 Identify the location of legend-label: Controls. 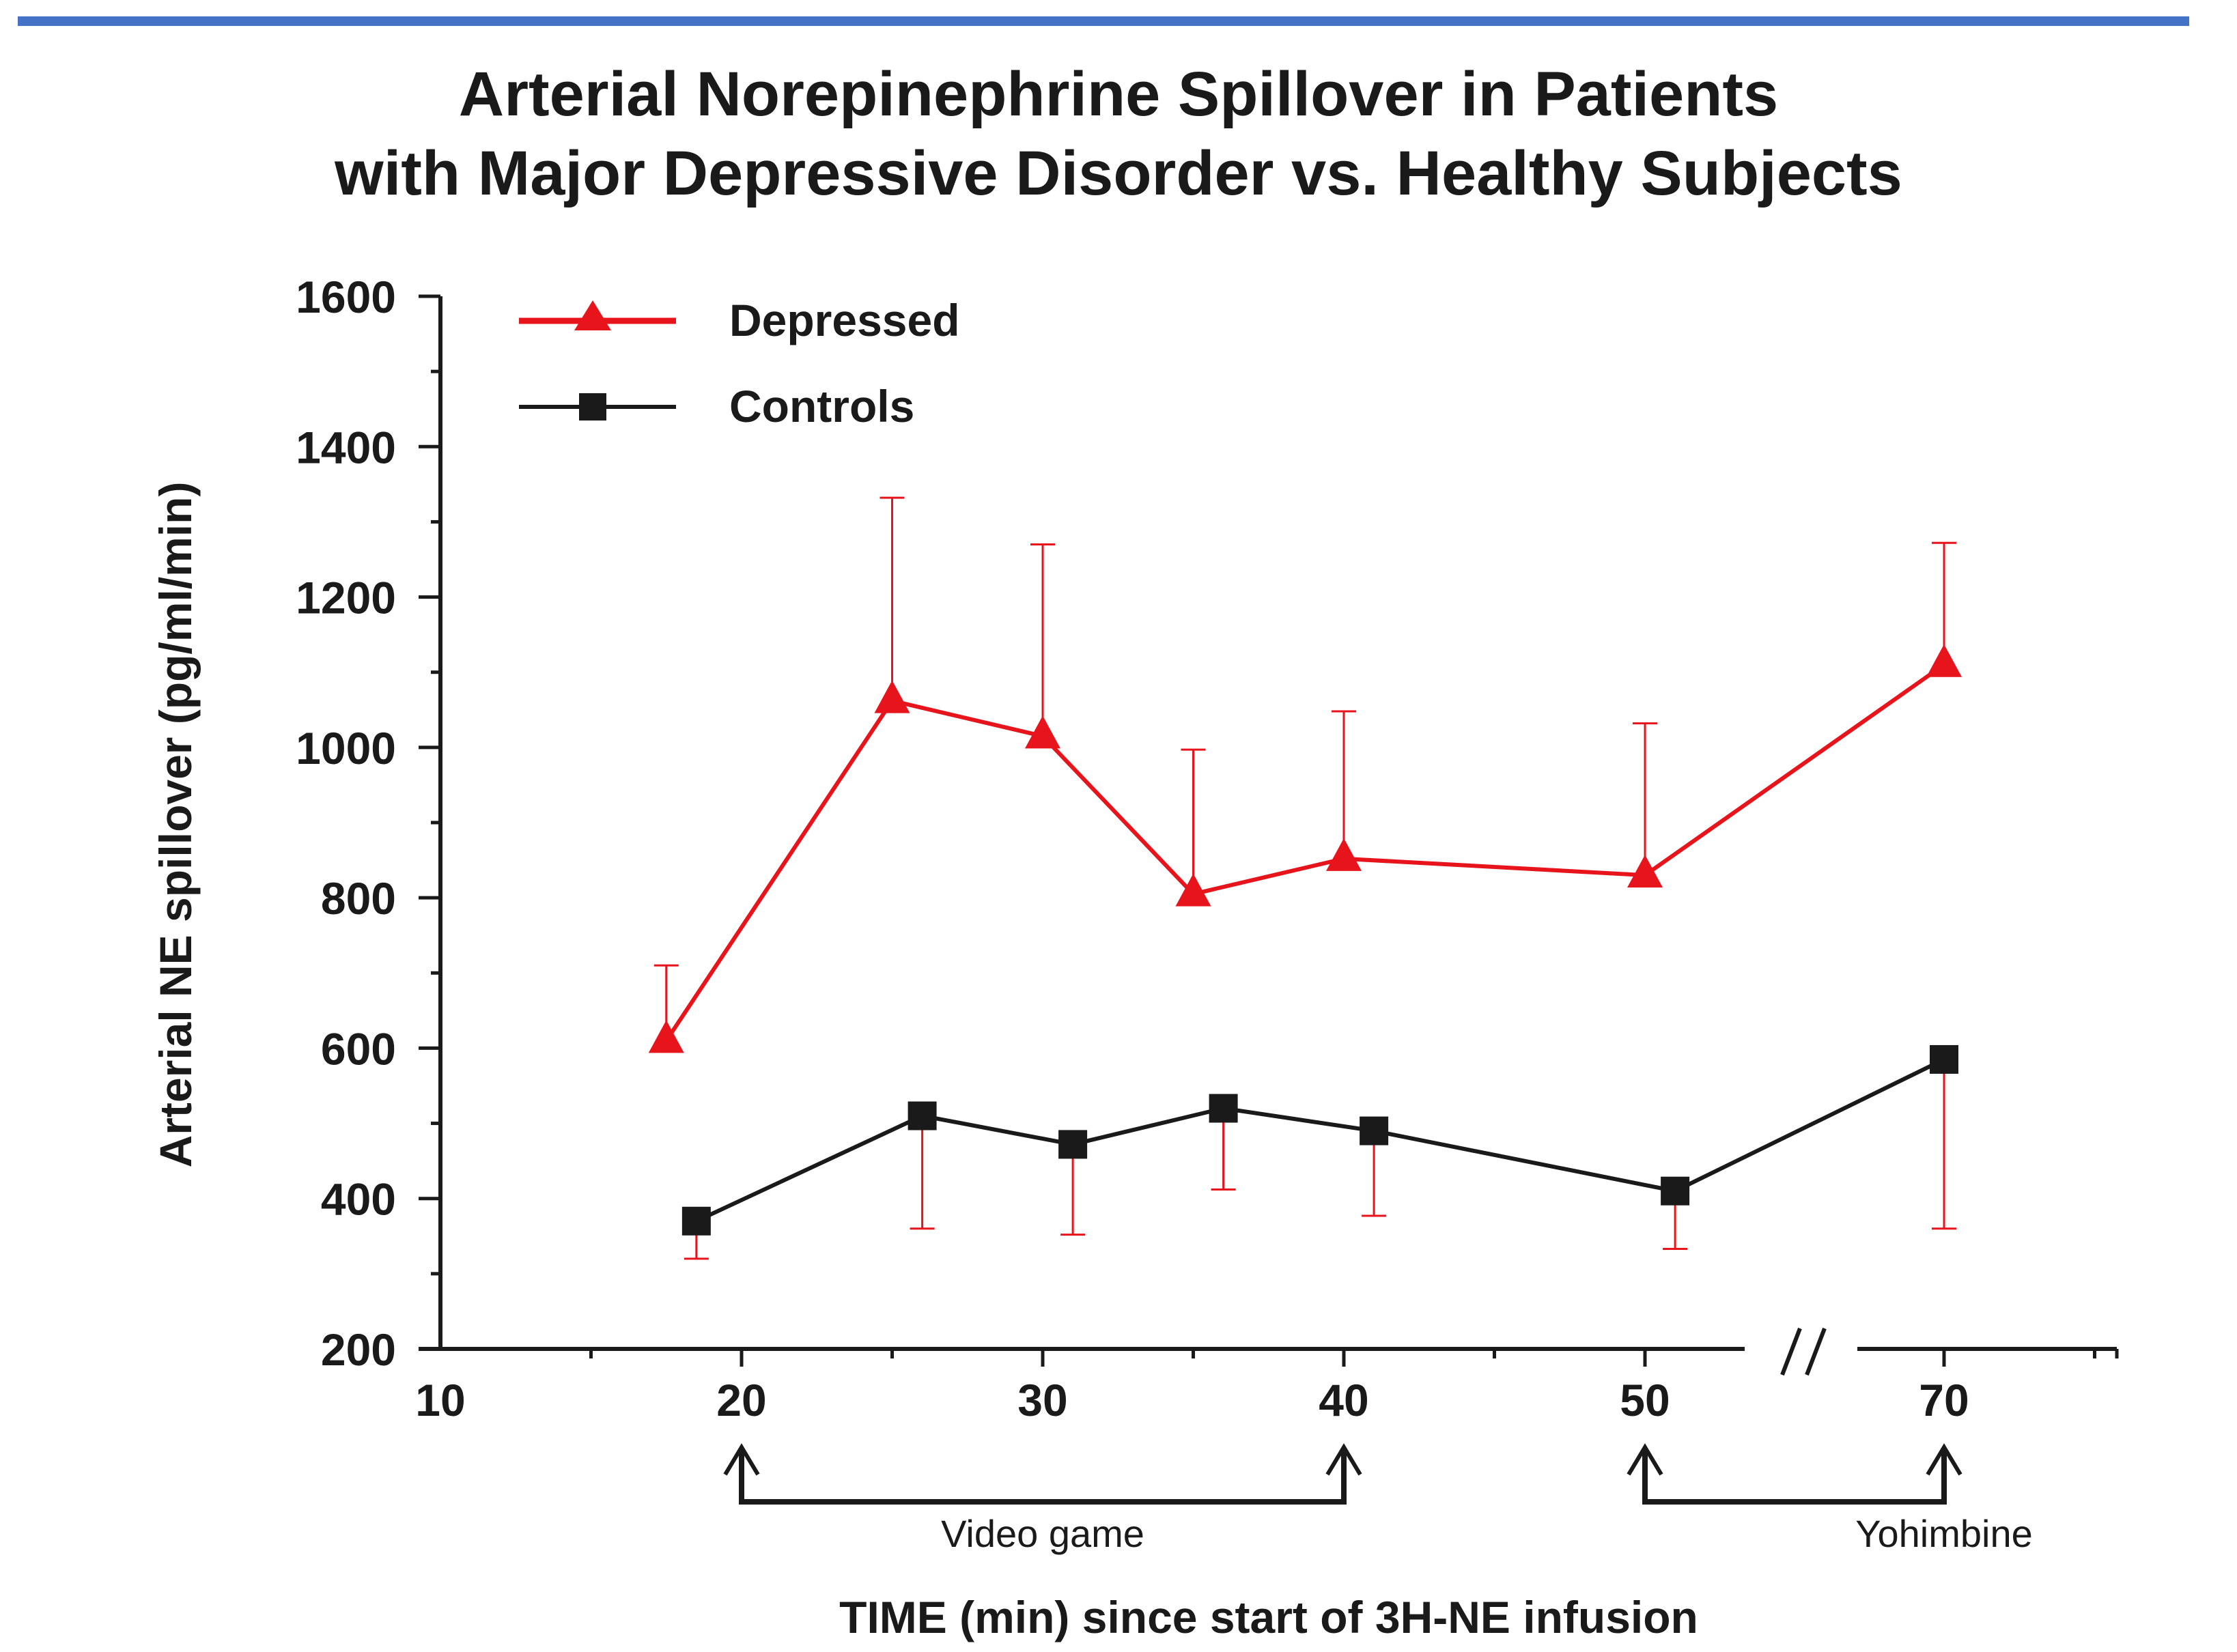
(821, 406).